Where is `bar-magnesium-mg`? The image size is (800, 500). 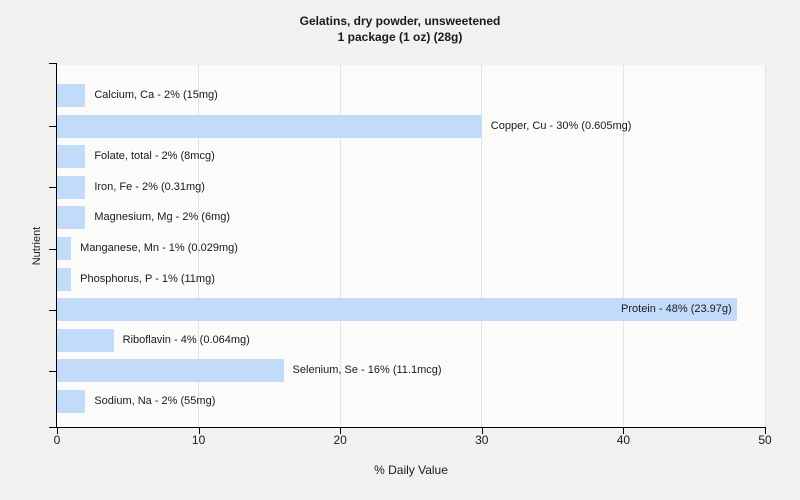
bar-magnesium-mg is located at coordinates (71, 218).